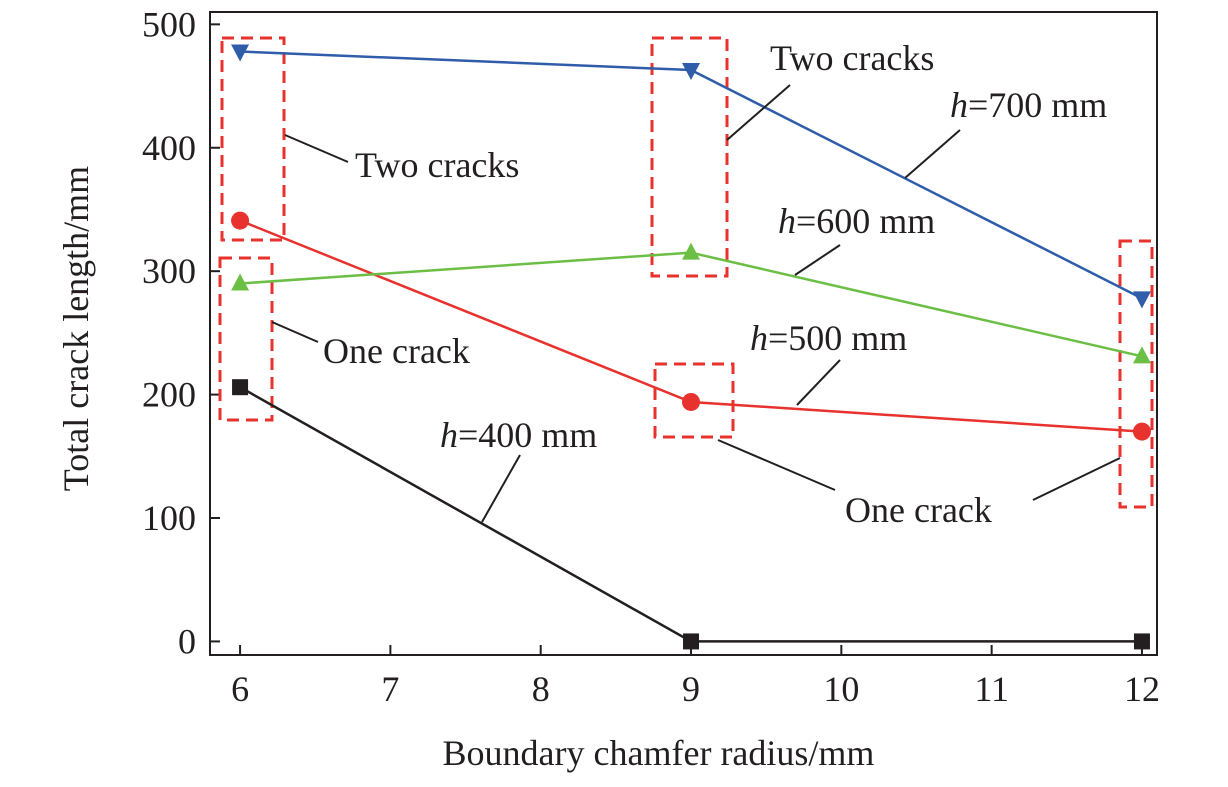 Image resolution: width=1228 pixels, height=787 pixels. Describe the element at coordinates (852, 58) in the screenshot. I see `annotation-two-cracks-b: Two cracks` at that location.